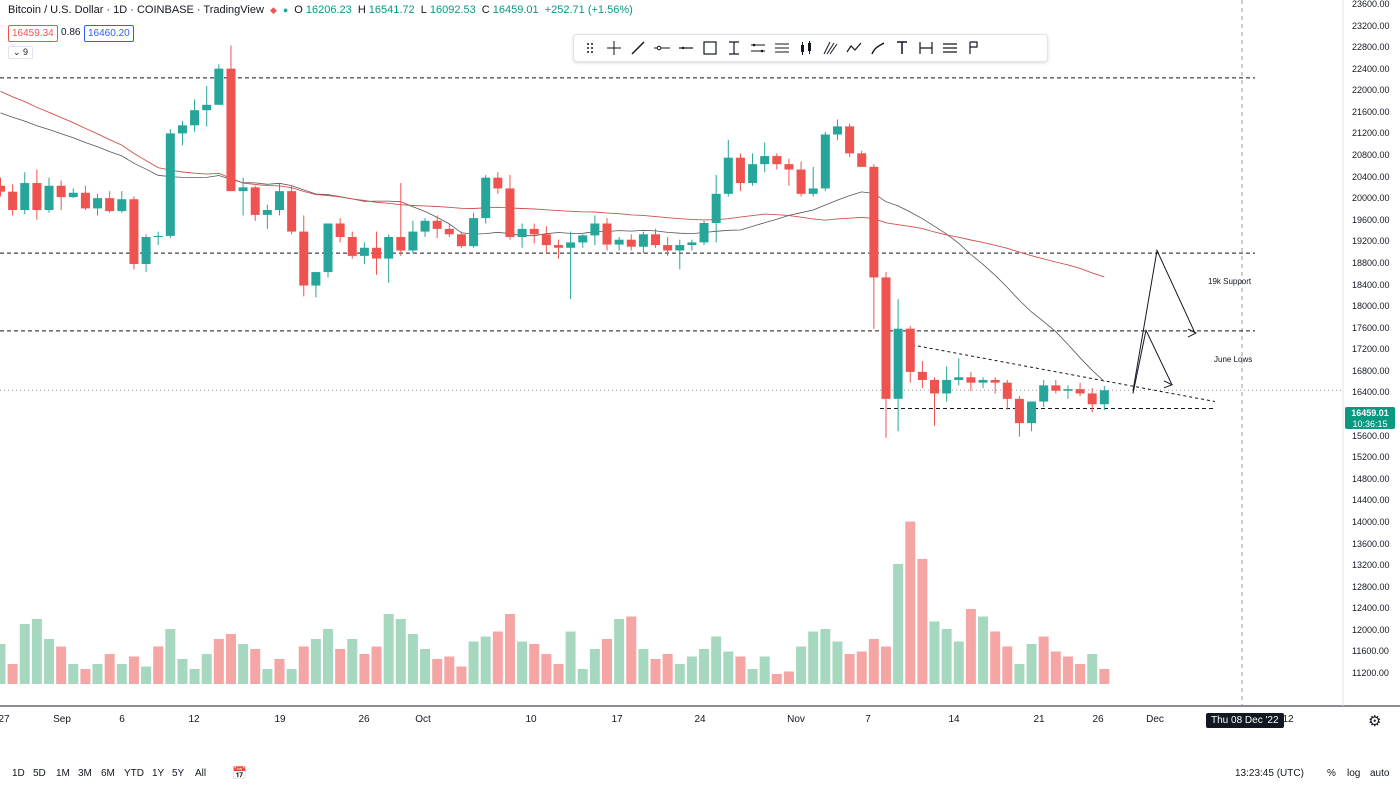 The width and height of the screenshot is (1400, 788). Describe the element at coordinates (734, 48) in the screenshot. I see `price-range-icon` at that location.